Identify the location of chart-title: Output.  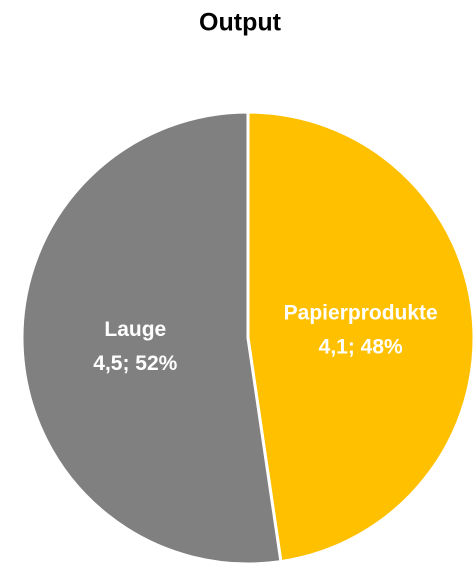
(240, 23).